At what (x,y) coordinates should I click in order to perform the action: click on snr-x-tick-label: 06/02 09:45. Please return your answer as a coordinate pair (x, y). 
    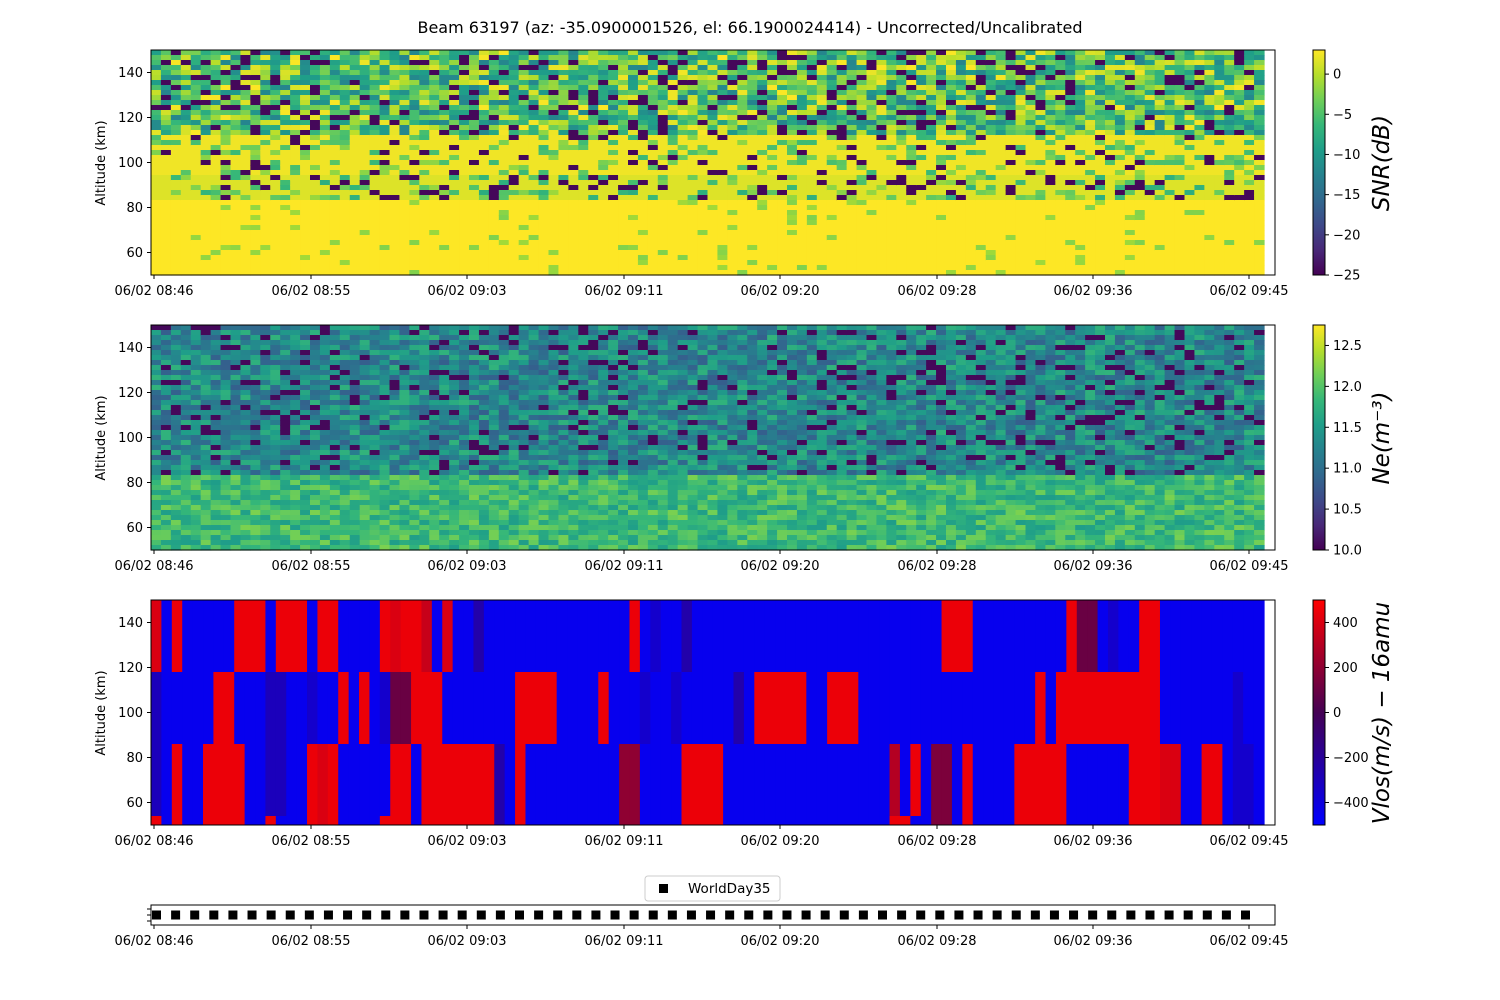
    Looking at the image, I should click on (1248, 291).